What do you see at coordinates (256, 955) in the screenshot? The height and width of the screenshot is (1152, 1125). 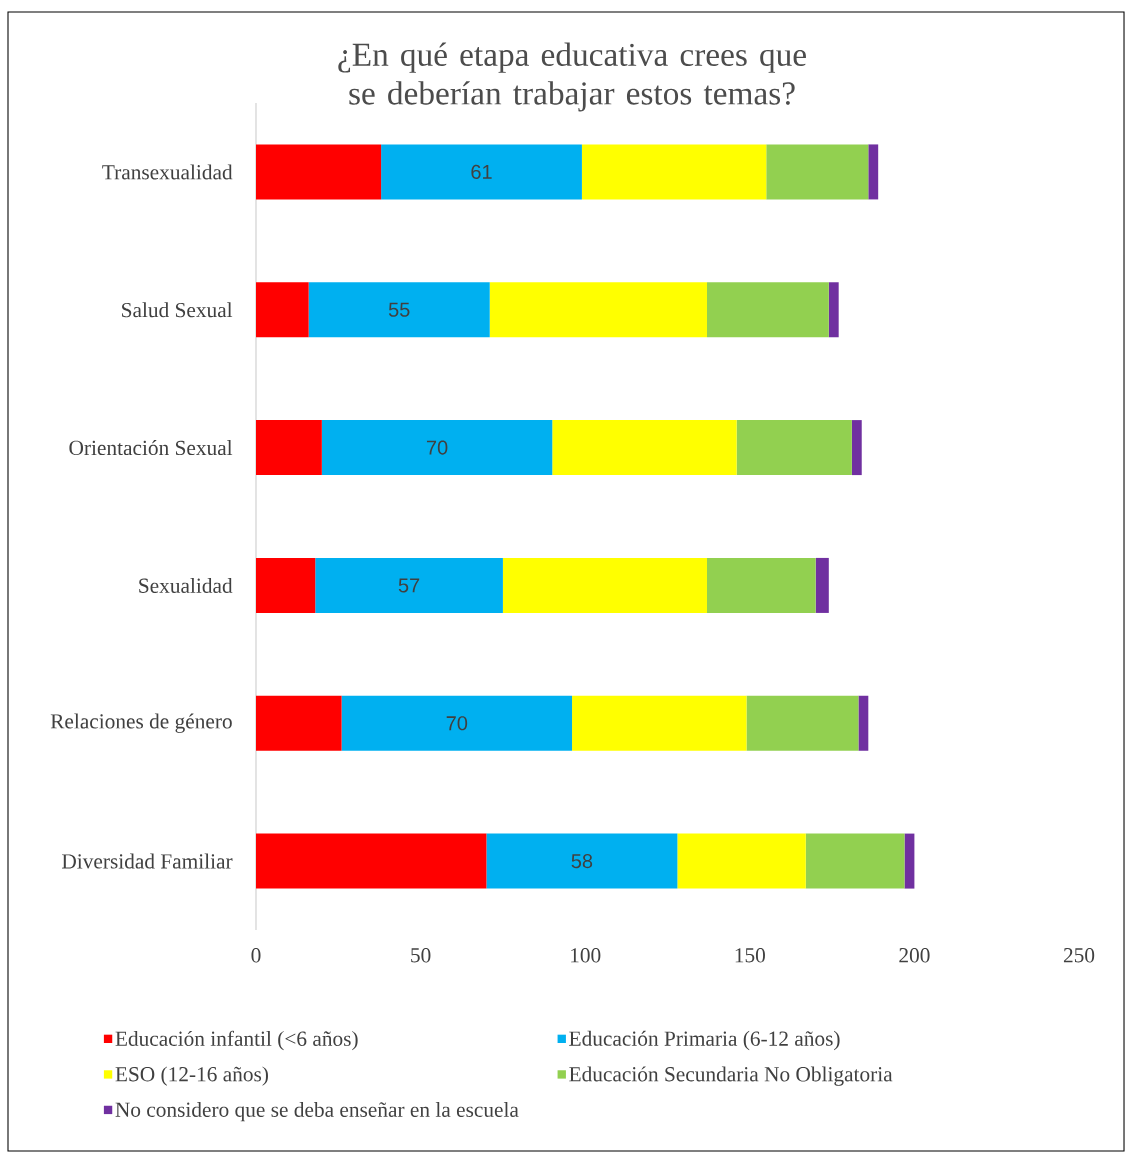 I see `x-tick-label: 0` at bounding box center [256, 955].